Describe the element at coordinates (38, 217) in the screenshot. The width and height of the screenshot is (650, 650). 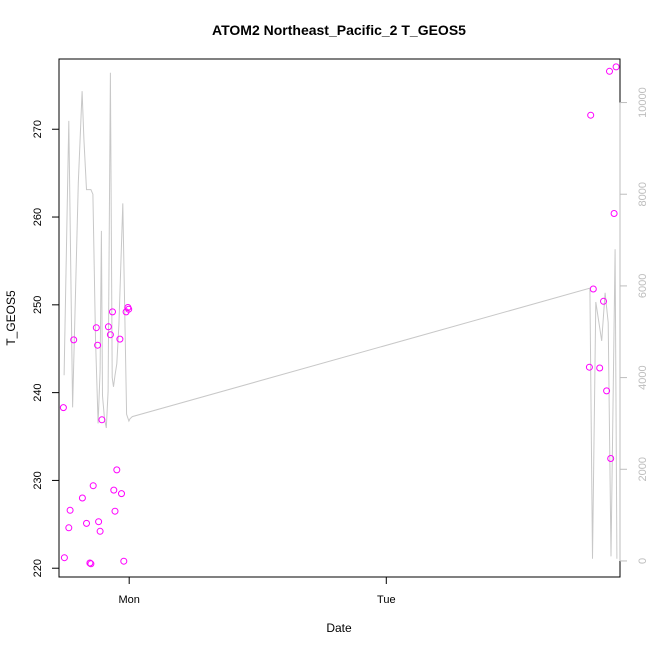
I see `y-axis-left-tick-label: 260` at that location.